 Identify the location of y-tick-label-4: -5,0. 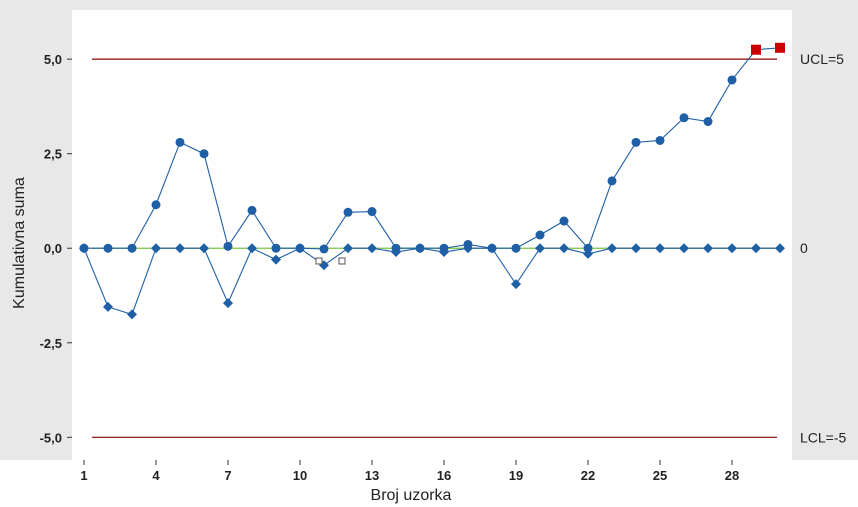
(51, 437).